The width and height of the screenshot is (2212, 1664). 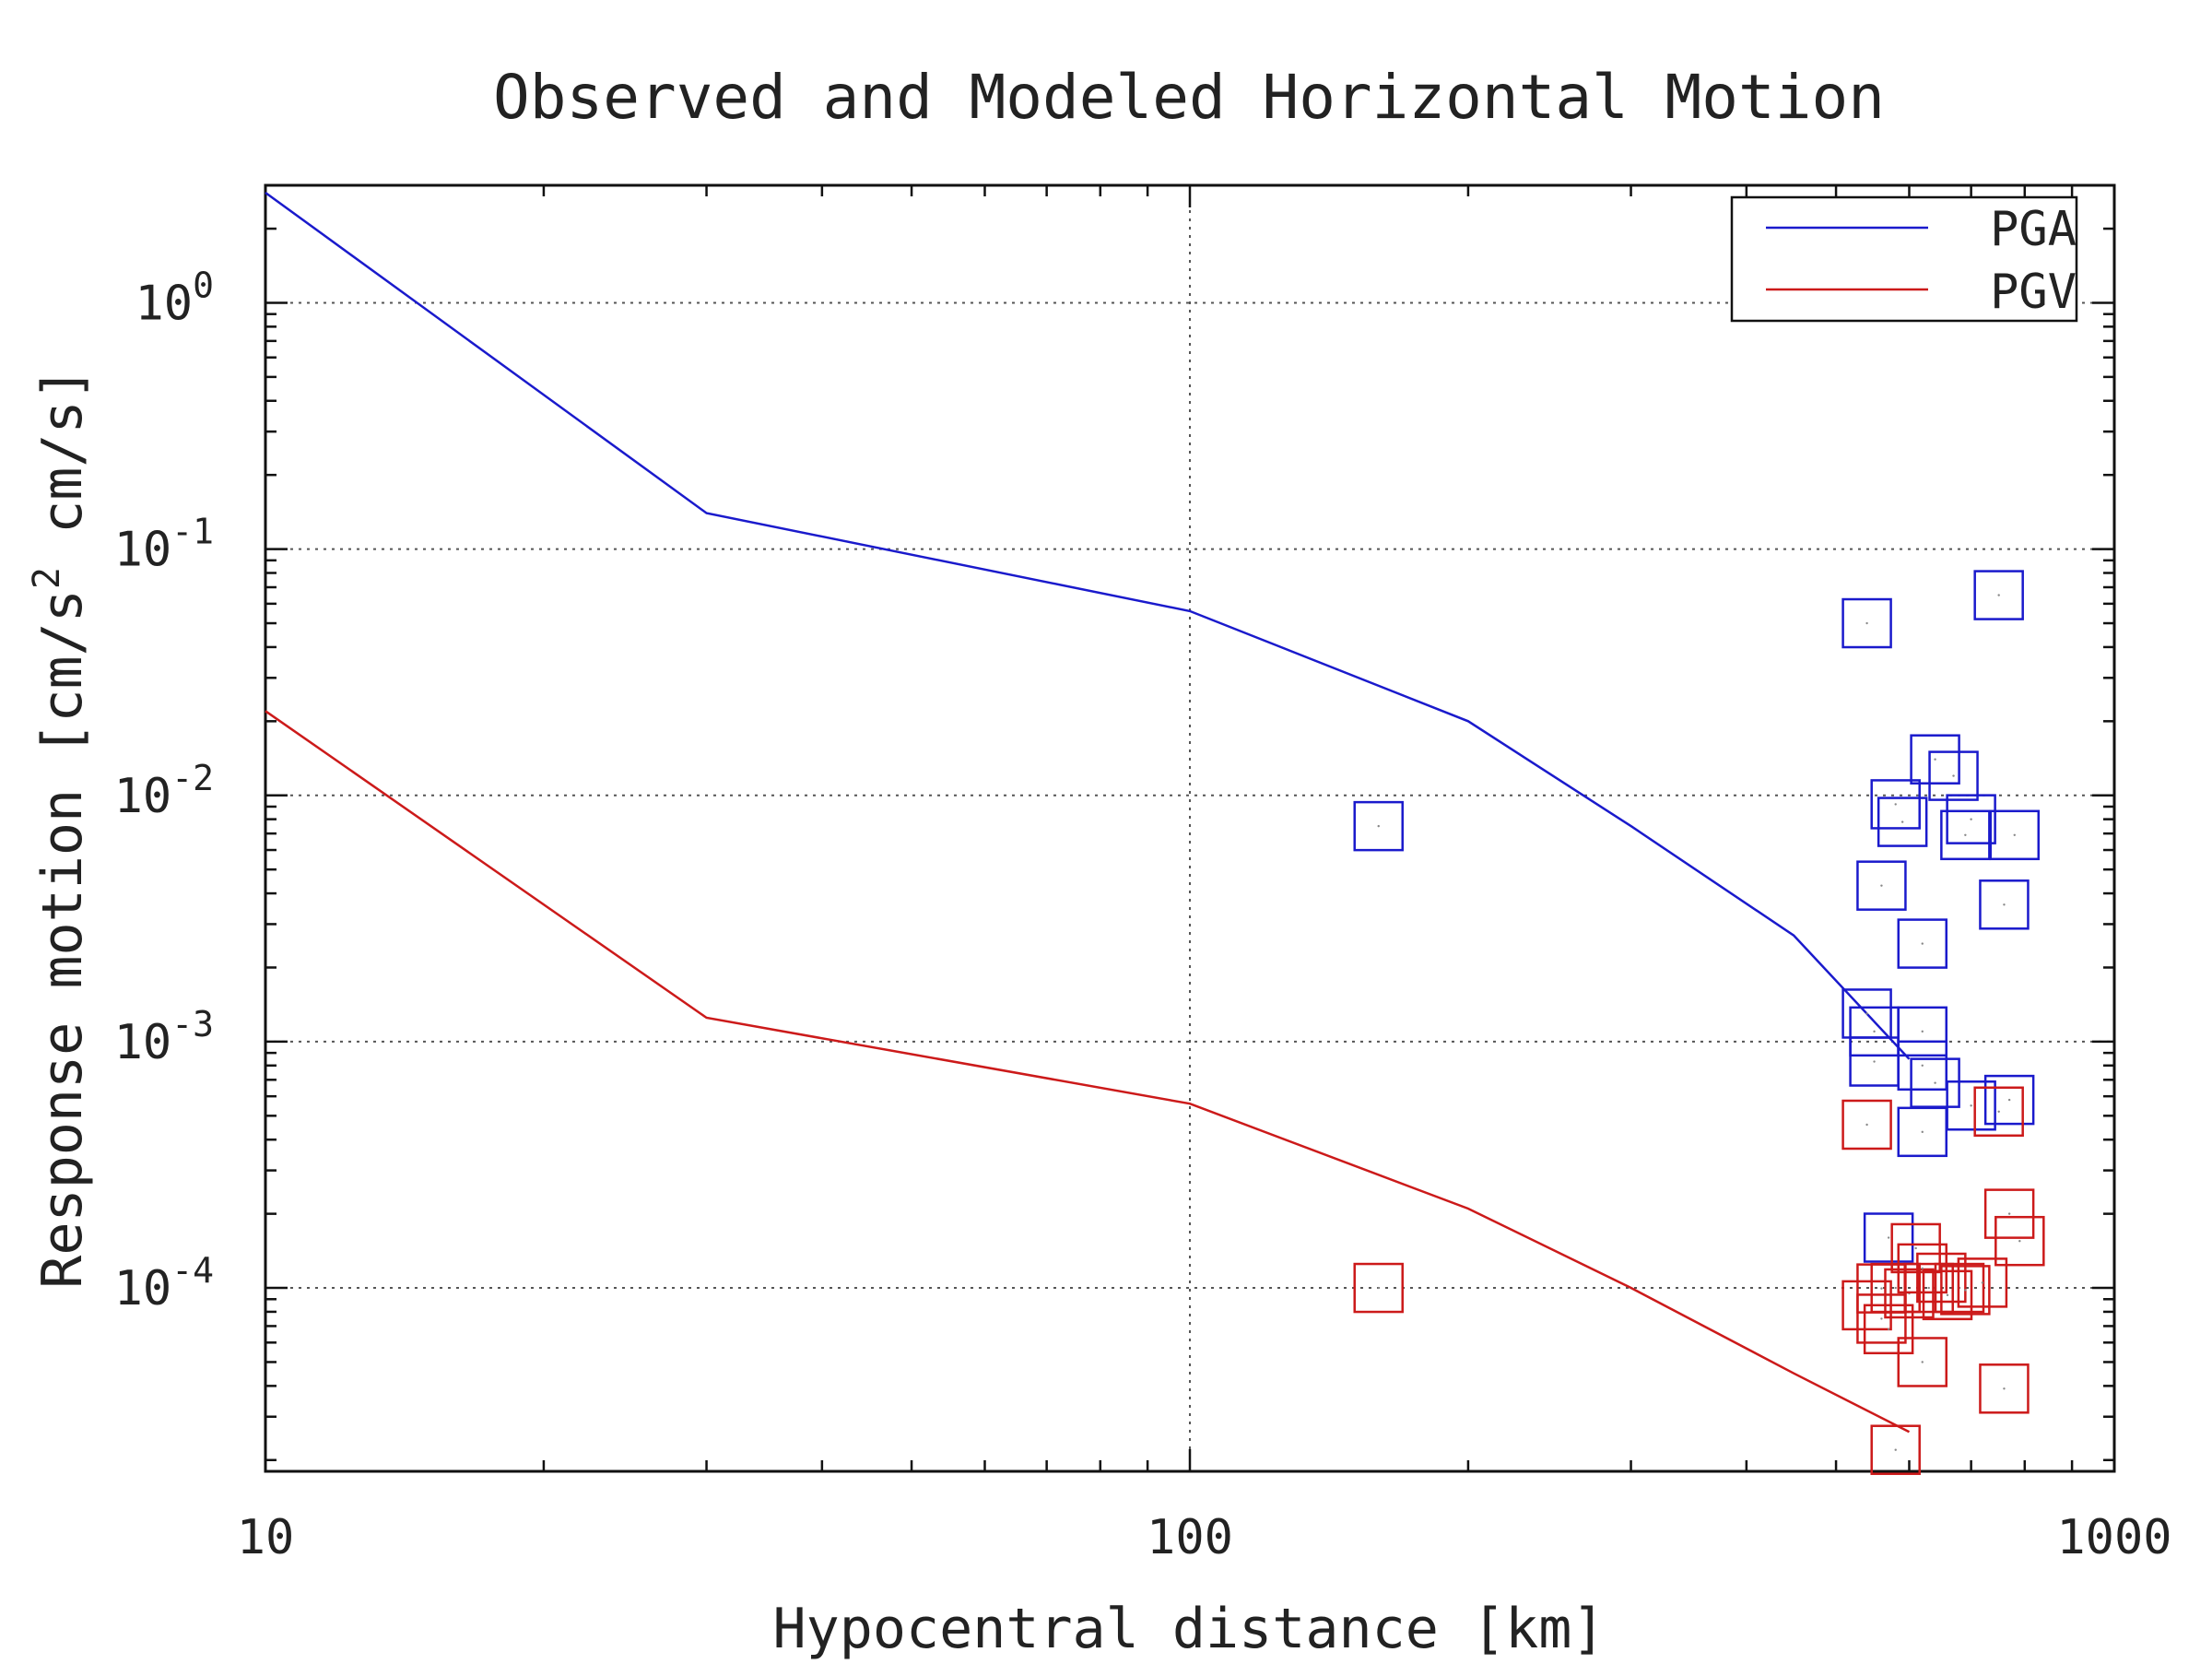 What do you see at coordinates (2033, 292) in the screenshot?
I see `legend-label-pgv: PGV` at bounding box center [2033, 292].